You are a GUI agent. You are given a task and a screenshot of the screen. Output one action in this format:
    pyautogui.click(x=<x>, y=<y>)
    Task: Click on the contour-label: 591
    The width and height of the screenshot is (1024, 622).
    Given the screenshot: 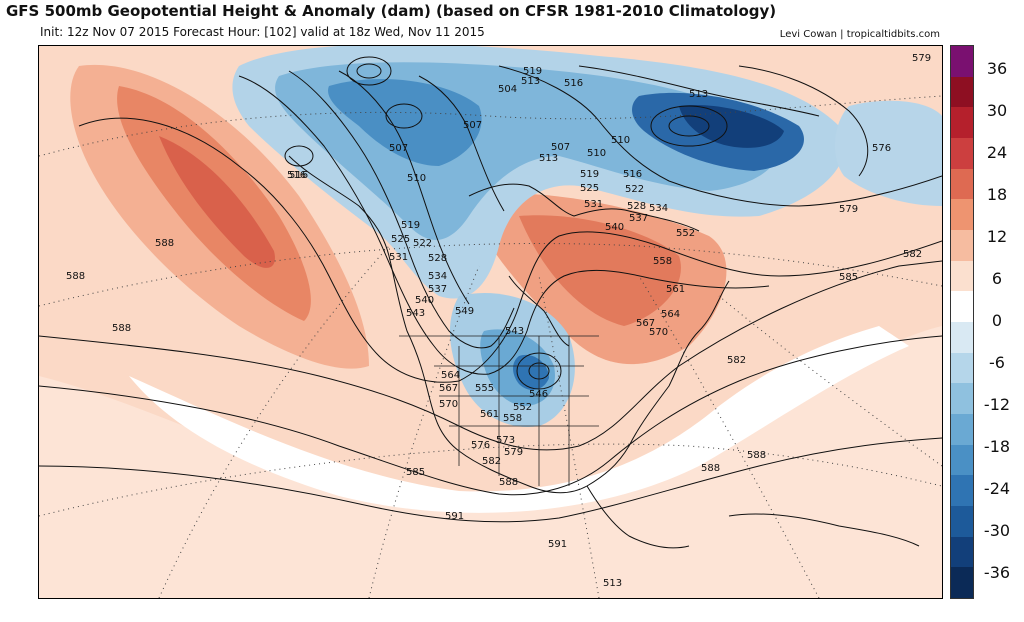 What is the action you would take?
    pyautogui.click(x=454, y=516)
    